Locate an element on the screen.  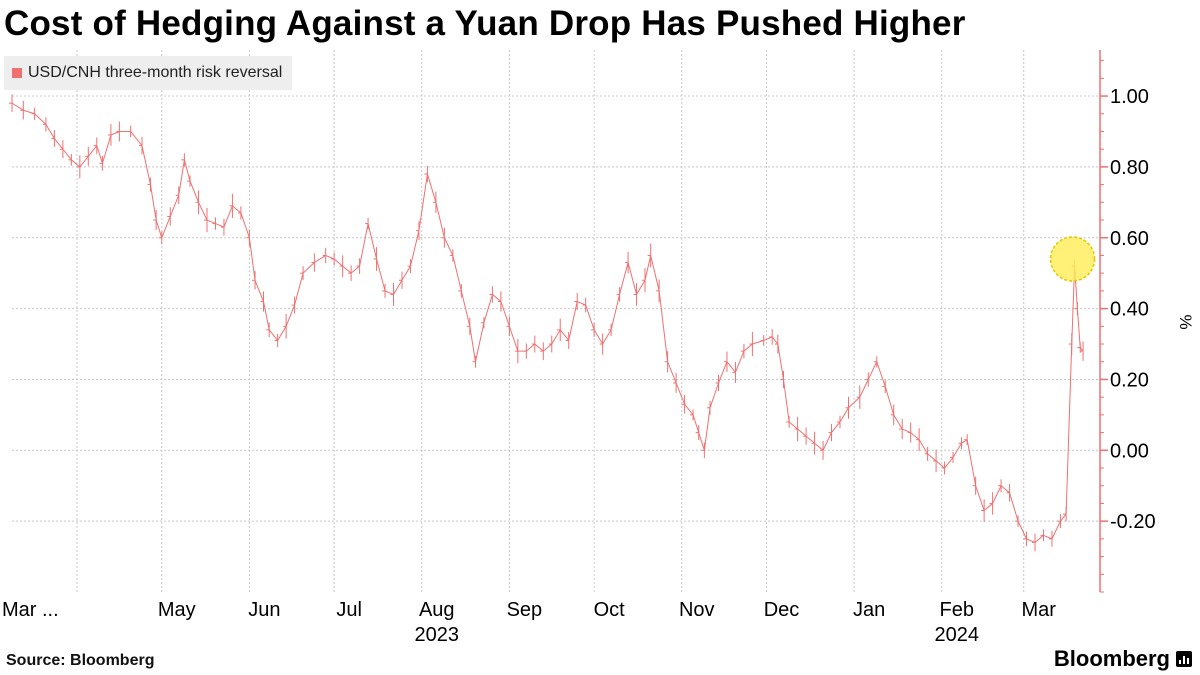
y-tick-label: 0.00 is located at coordinates (1129, 451).